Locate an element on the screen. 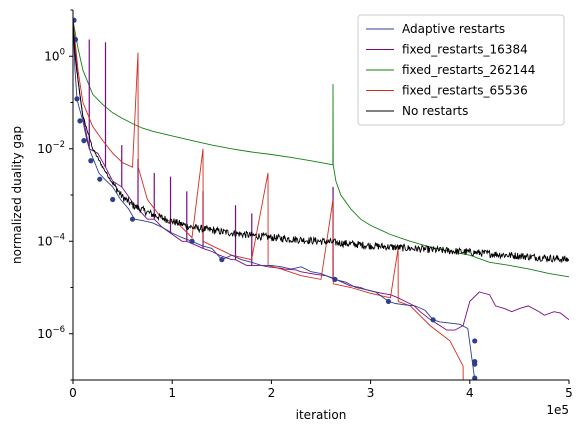 This screenshot has height=432, width=583. legend-box is located at coordinates (461, 70).